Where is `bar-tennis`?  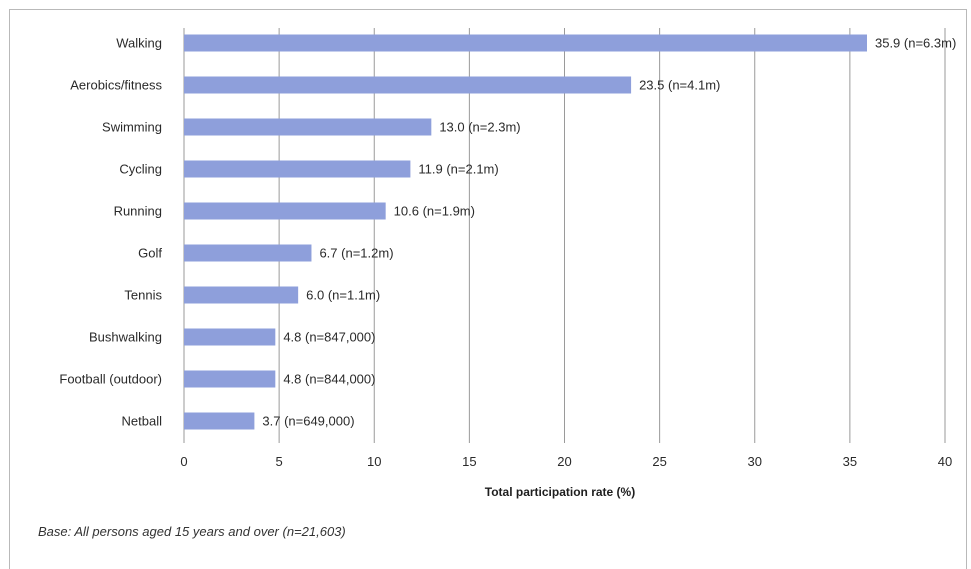
bar-tennis is located at coordinates (241, 295).